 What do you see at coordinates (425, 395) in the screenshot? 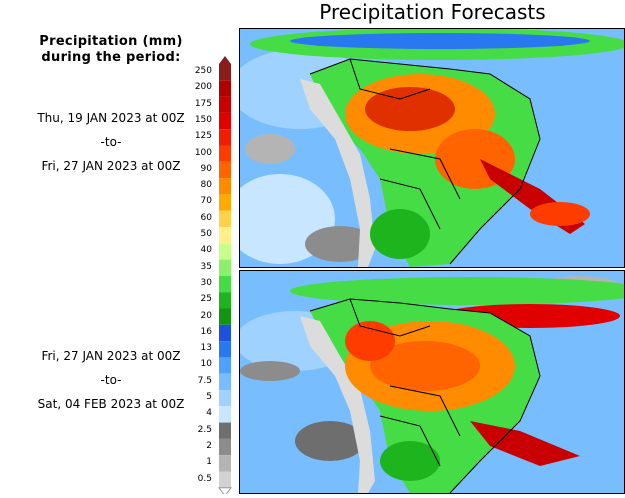
I see `map-2-borders` at bounding box center [425, 395].